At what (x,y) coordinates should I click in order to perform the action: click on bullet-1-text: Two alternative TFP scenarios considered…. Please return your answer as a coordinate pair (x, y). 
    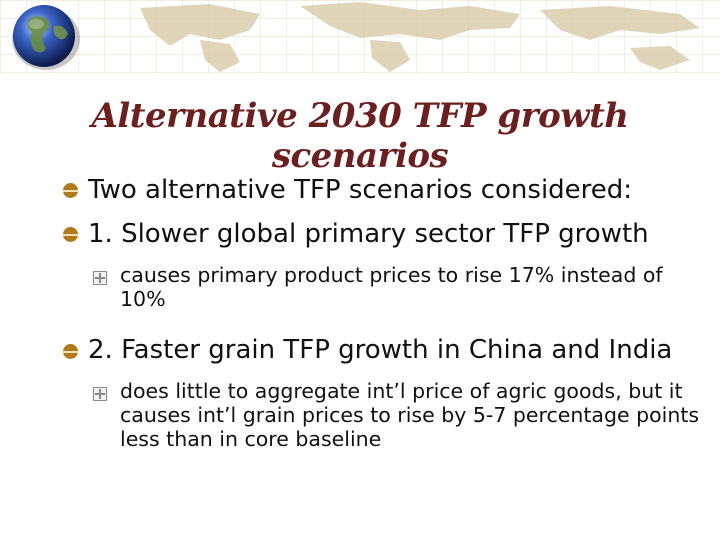
    Looking at the image, I should click on (360, 190).